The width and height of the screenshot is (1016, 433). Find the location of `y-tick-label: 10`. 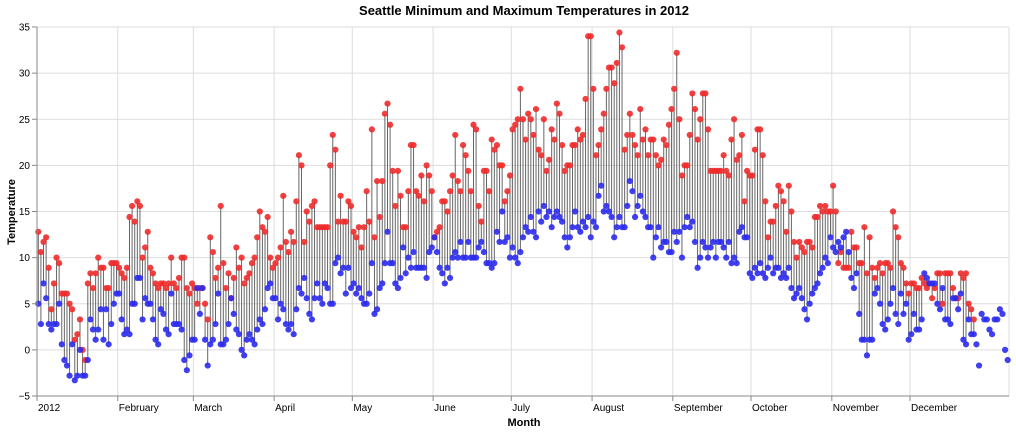

y-tick-label: 10 is located at coordinates (25, 258).